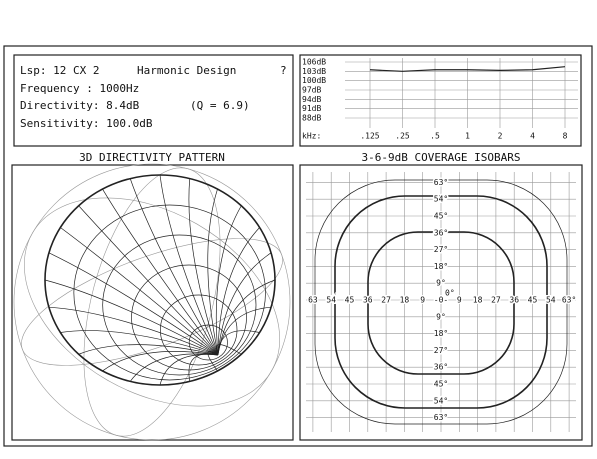 This screenshot has width=597, height=459. I want to click on y-tick-label: 103dB, so click(314, 71).